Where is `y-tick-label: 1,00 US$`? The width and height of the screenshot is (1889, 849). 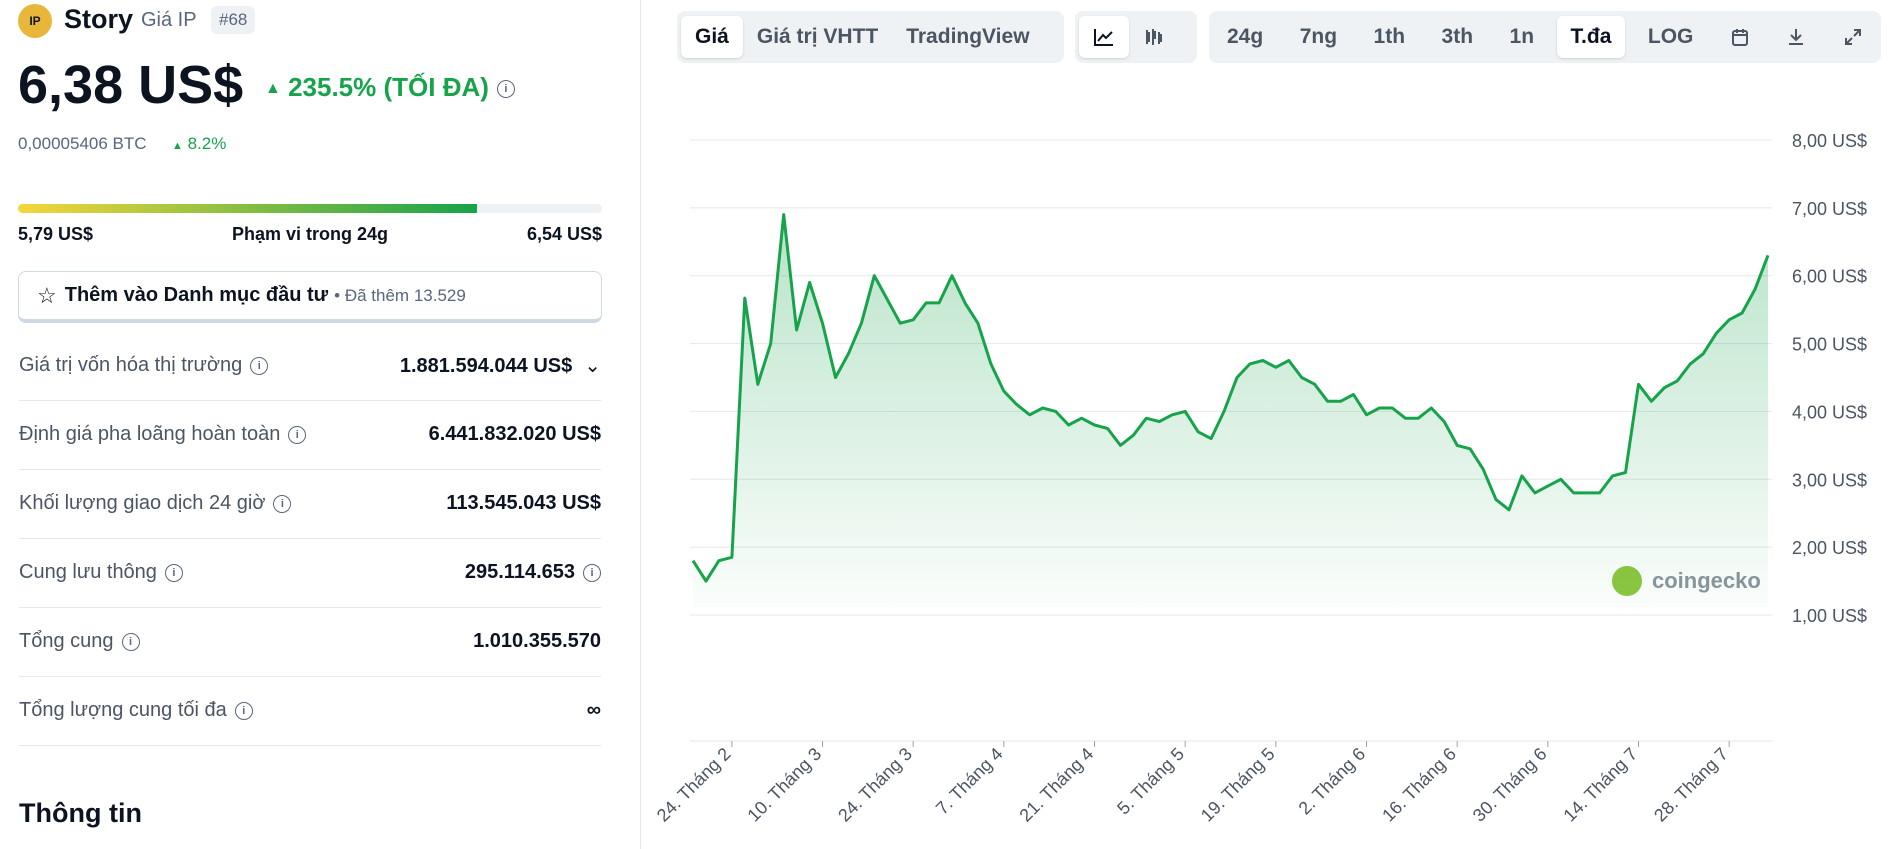
y-tick-label: 1,00 US$ is located at coordinates (1829, 616).